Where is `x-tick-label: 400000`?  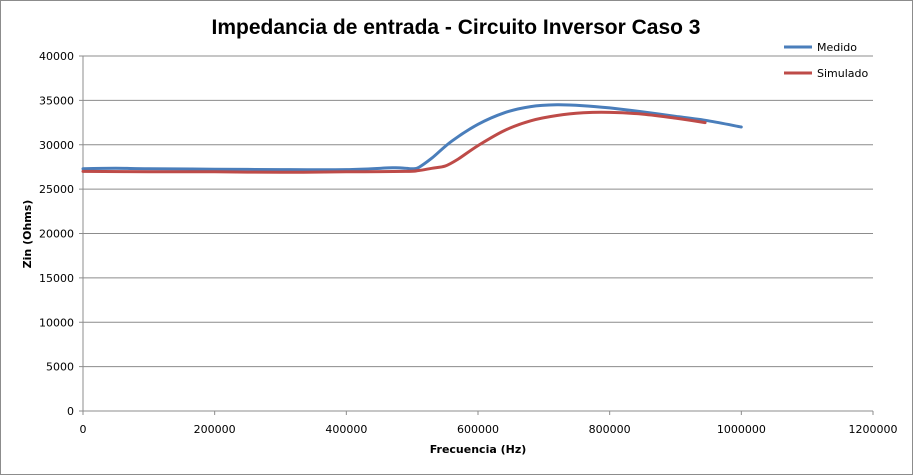 x-tick-label: 400000 is located at coordinates (346, 429).